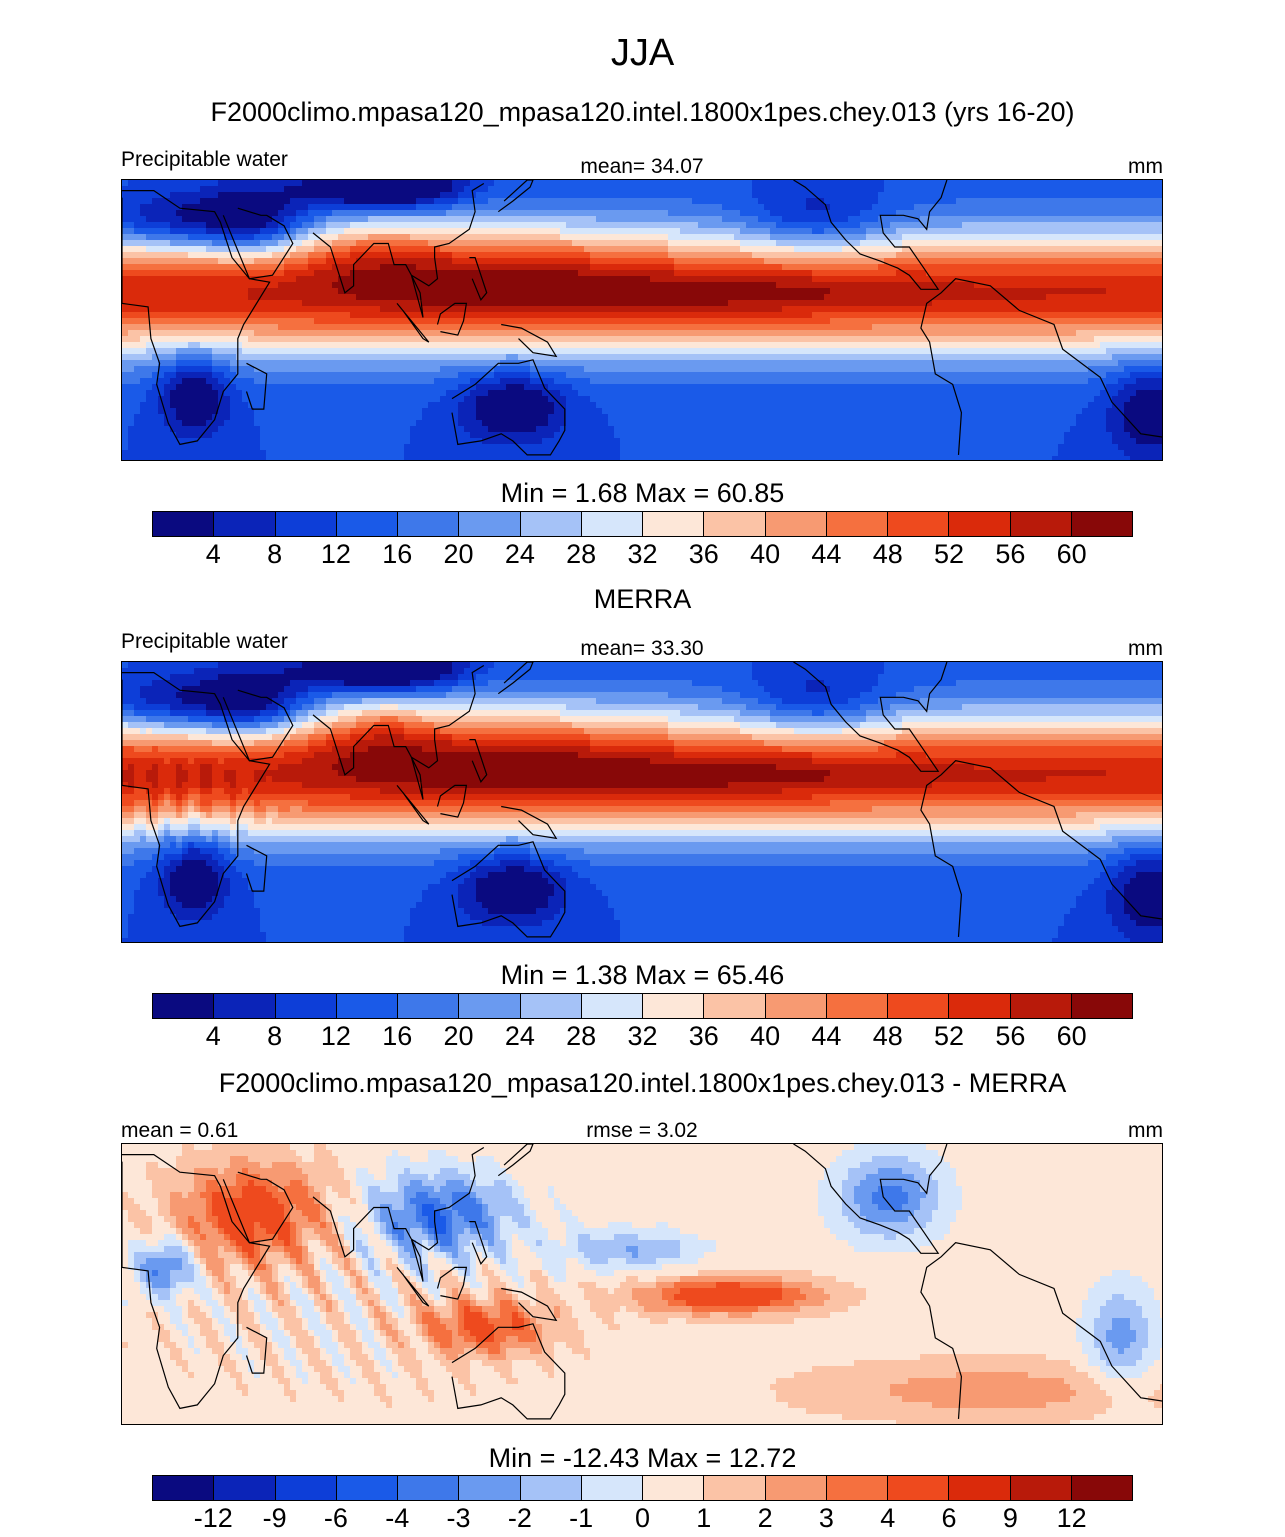 The width and height of the screenshot is (1285, 1537). What do you see at coordinates (704, 1036) in the screenshot?
I see `panel-2-tick-label: 36` at bounding box center [704, 1036].